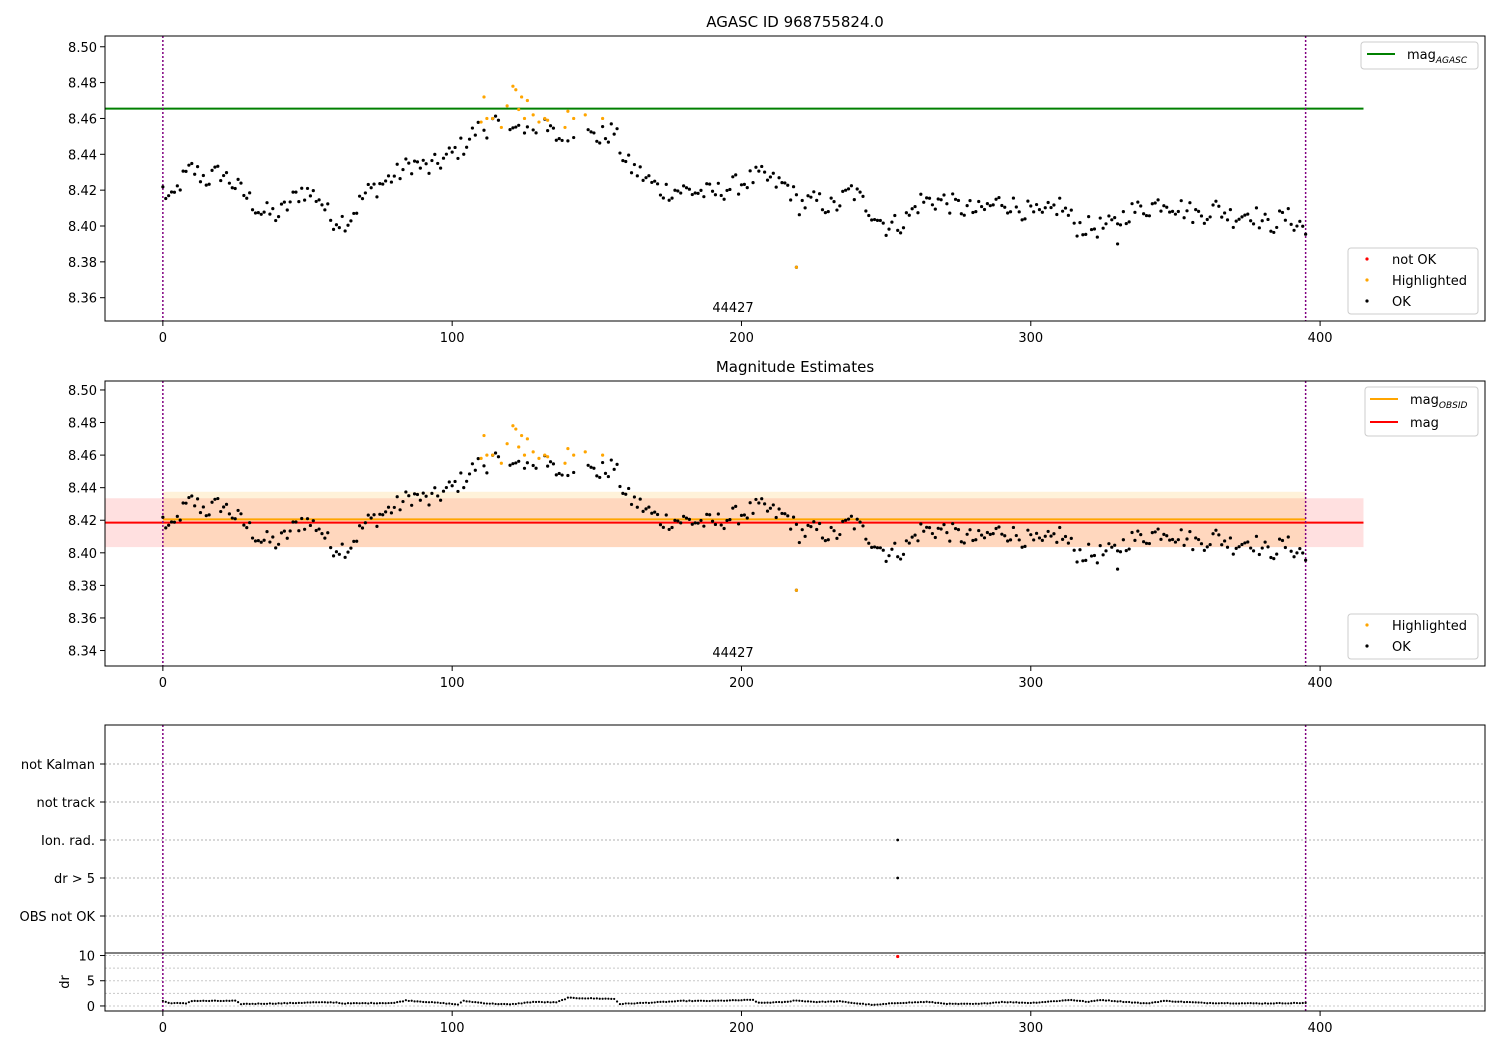  I want to click on panel1-points, so click(734, 176).